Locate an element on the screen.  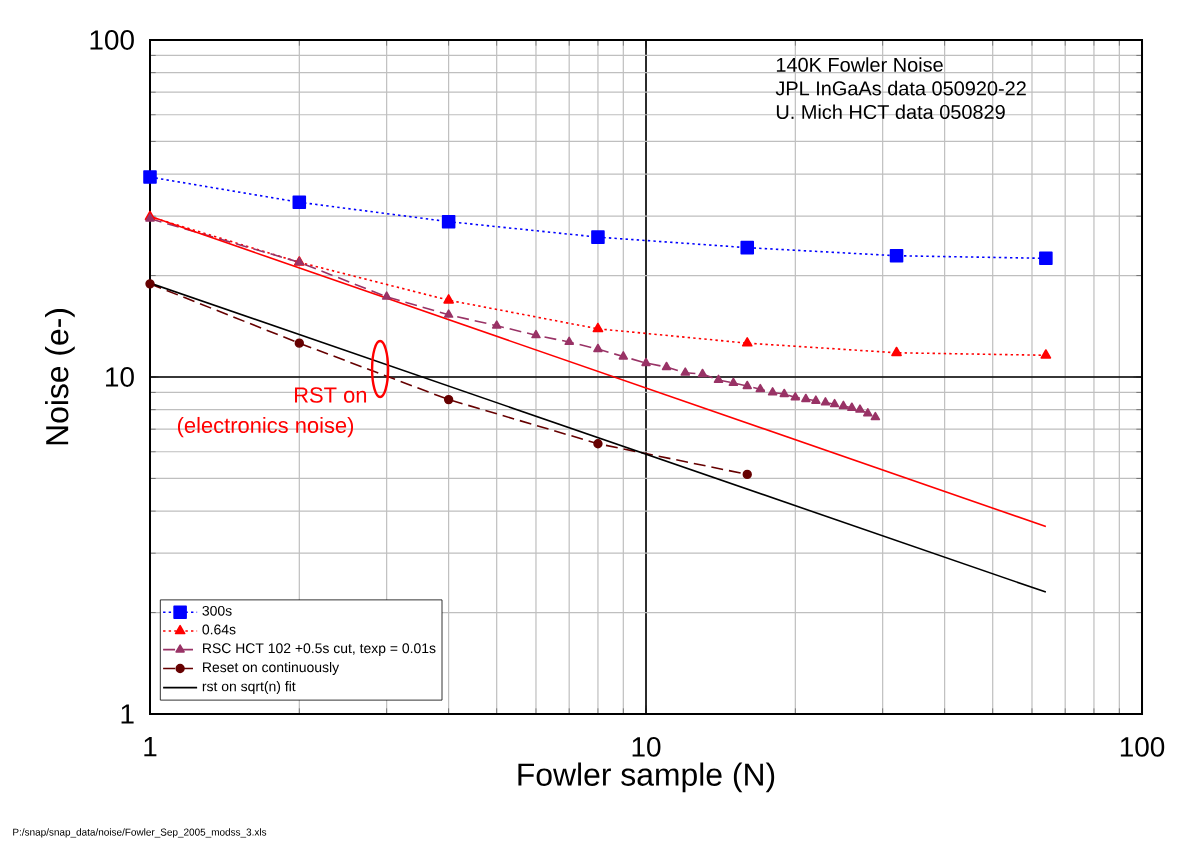
annotation: JPL InGaAs data 050920-22 is located at coordinates (900, 88).